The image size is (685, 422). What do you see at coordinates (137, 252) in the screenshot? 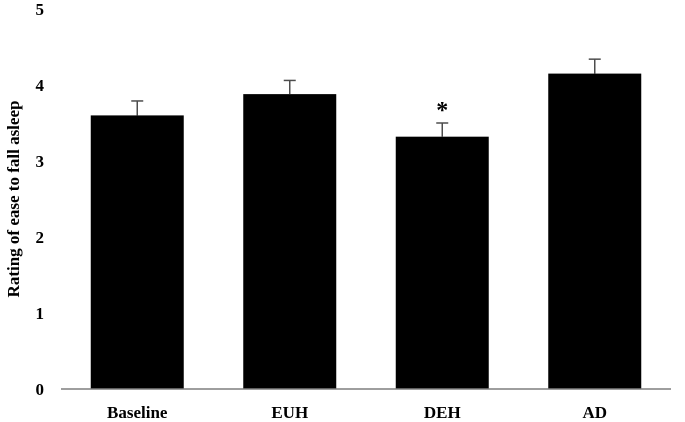
I see `bar-baseline` at bounding box center [137, 252].